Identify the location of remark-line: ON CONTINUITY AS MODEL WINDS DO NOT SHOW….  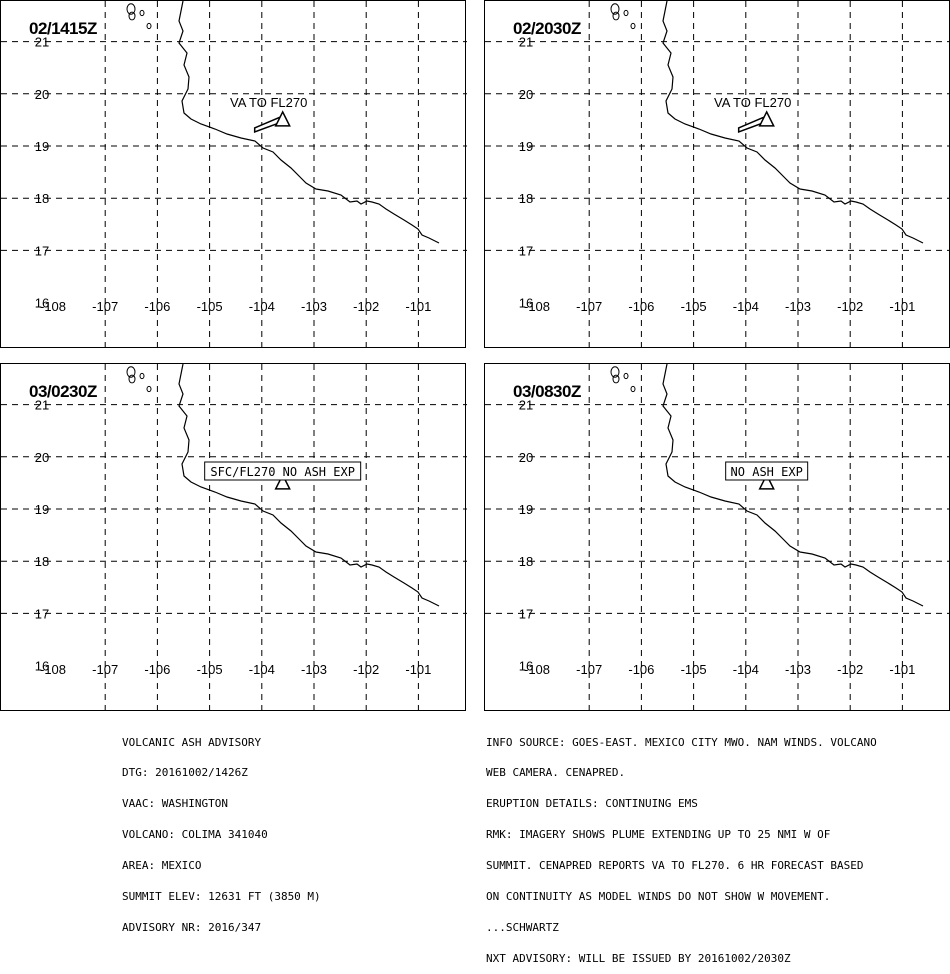
(658, 897).